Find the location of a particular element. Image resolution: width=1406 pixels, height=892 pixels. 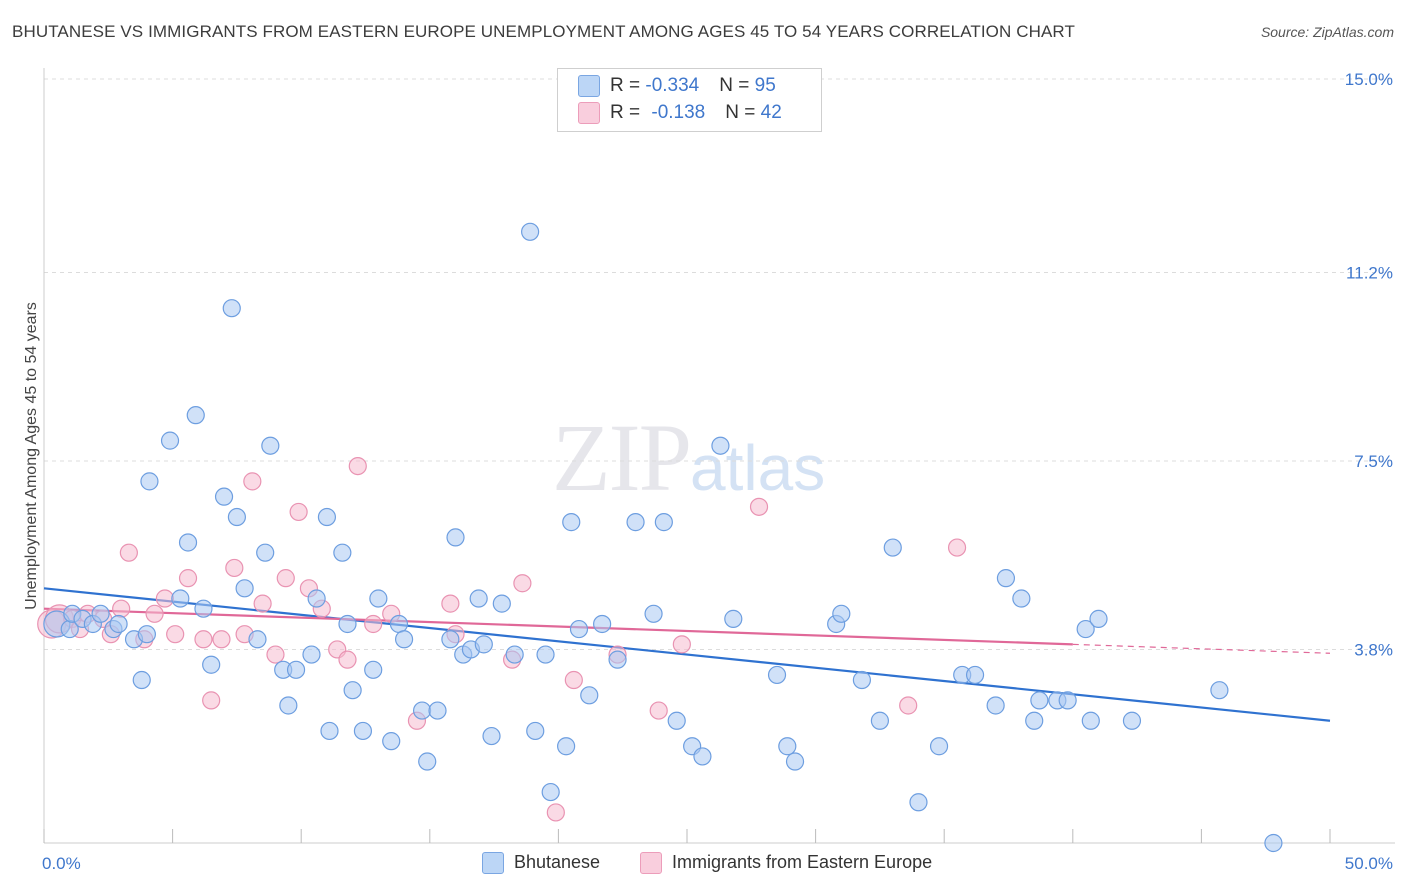

trend-extension-eastern-europe is located at coordinates (1201, 648).